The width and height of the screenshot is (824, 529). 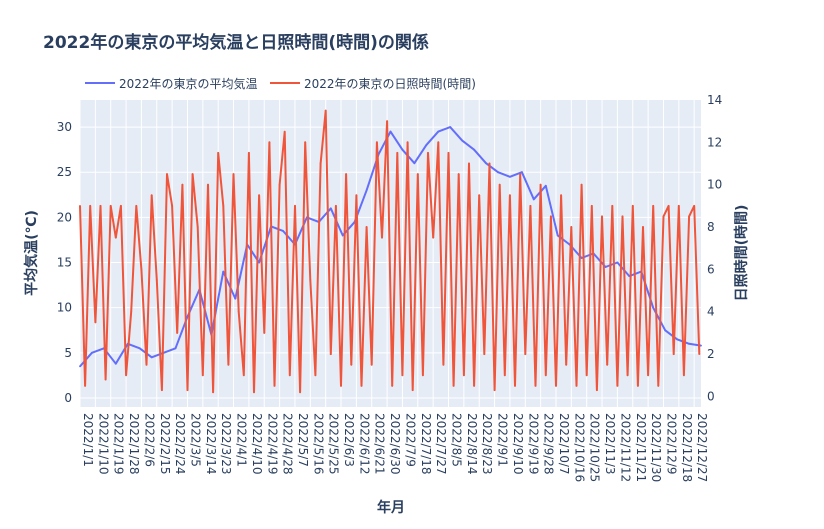 I want to click on x-tick-label: 2022/8/23, so click(x=487, y=444).